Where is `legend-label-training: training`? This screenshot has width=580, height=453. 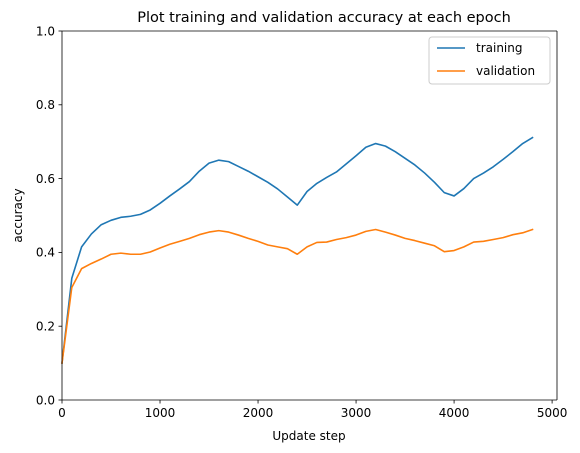 legend-label-training: training is located at coordinates (499, 48).